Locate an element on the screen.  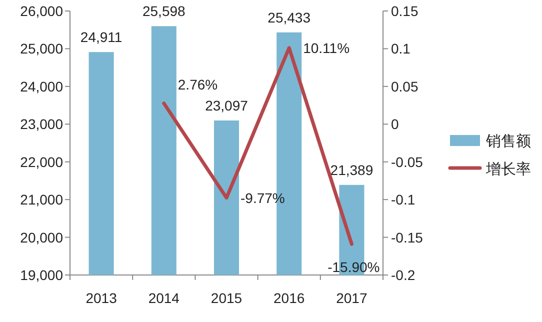
x-tick-label: 2013 is located at coordinates (102, 298).